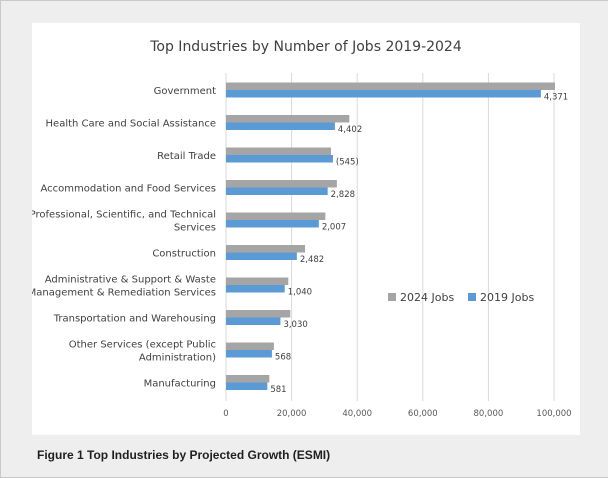 Image resolution: width=608 pixels, height=478 pixels. What do you see at coordinates (292, 414) in the screenshot?
I see `x-tick-label: 20,000` at bounding box center [292, 414].